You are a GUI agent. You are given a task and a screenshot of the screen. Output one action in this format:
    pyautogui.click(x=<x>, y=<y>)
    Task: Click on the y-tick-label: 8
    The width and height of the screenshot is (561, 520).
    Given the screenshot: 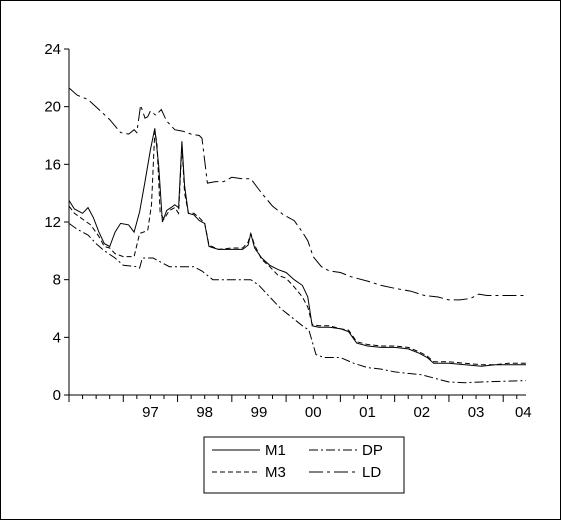 What is the action you would take?
    pyautogui.click(x=57, y=280)
    